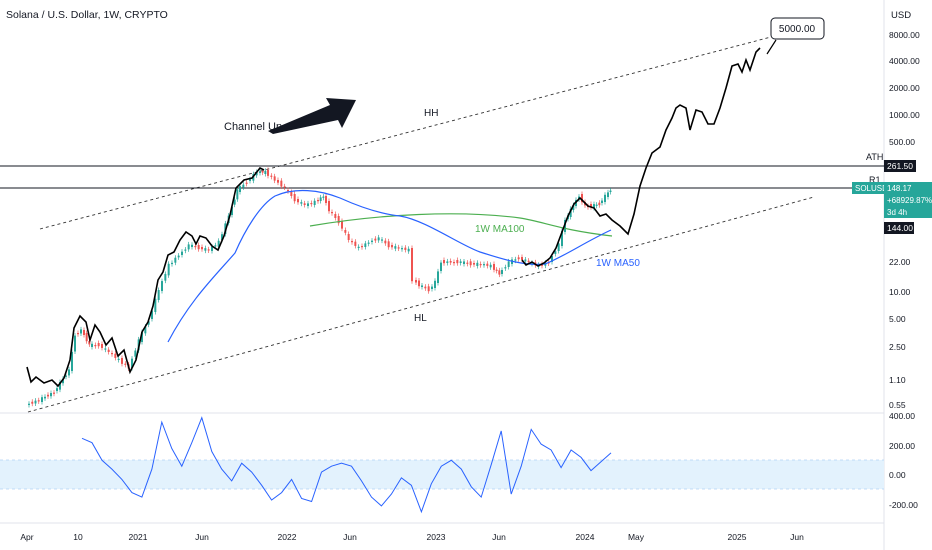 Image resolution: width=932 pixels, height=550 pixels. Describe the element at coordinates (903, 460) in the screenshot. I see `cci-axis: 400.00 200.00 0.00 -200.00` at that location.